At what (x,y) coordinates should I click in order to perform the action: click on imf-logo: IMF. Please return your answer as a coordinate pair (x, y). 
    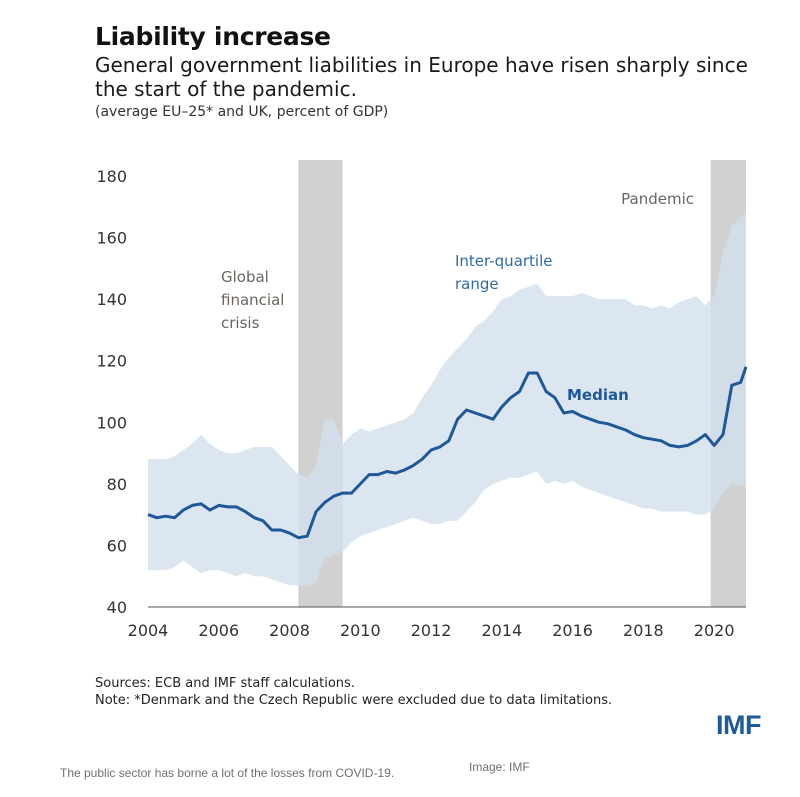
    Looking at the image, I should click on (739, 725).